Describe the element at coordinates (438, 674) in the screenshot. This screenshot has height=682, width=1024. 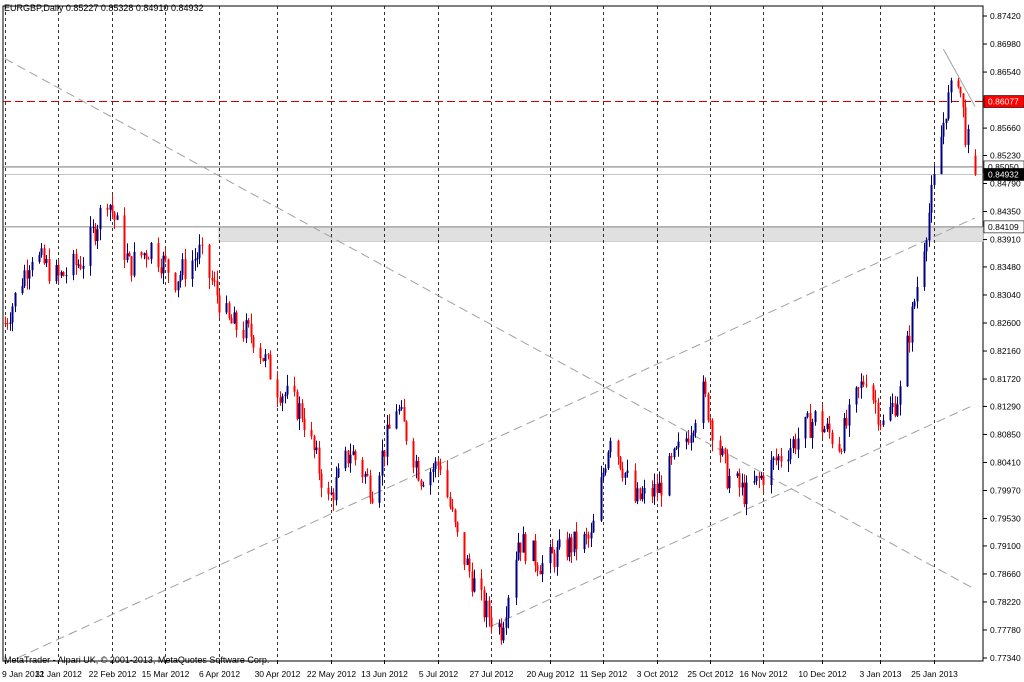
I see `time-tick-label: 5 Jul 2012` at that location.